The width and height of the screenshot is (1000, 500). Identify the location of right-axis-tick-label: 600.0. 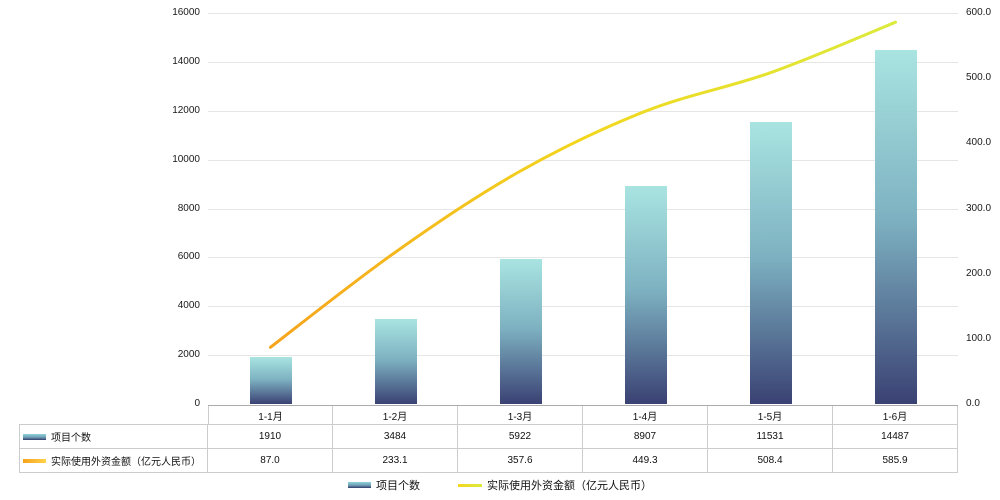
(979, 12).